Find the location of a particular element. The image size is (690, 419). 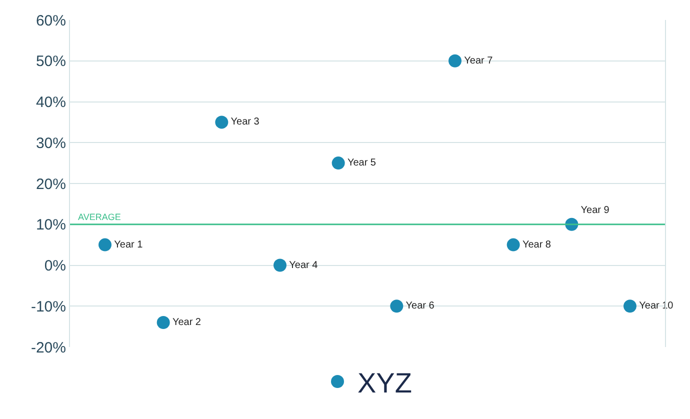

y-tick-label: 30% is located at coordinates (51, 143).